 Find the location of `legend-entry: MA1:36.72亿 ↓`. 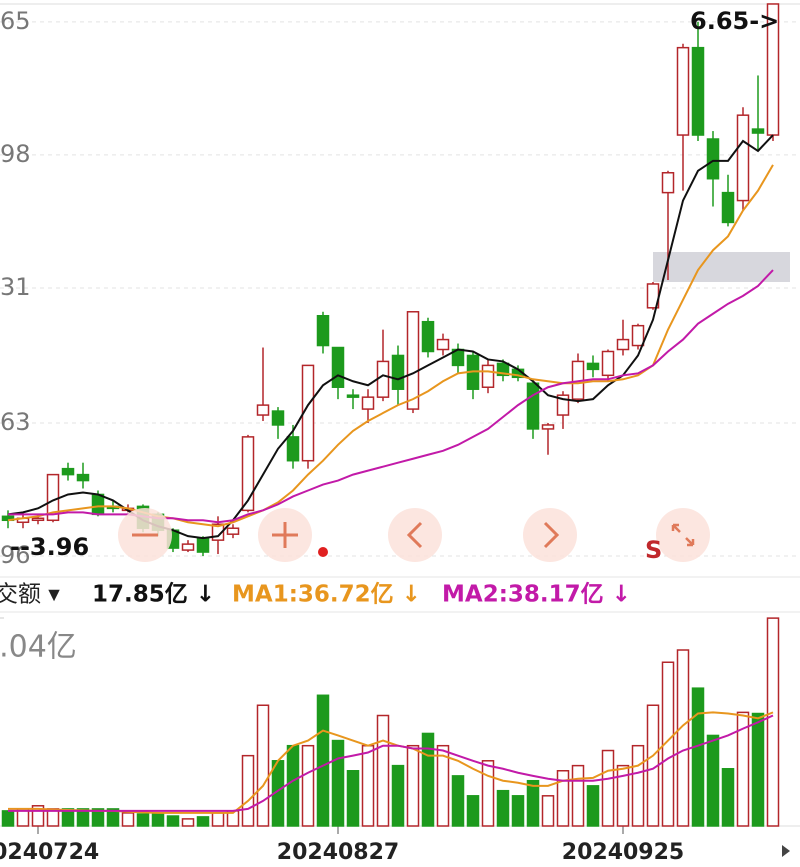

legend-entry: MA1:36.72亿 ↓ is located at coordinates (326, 595).